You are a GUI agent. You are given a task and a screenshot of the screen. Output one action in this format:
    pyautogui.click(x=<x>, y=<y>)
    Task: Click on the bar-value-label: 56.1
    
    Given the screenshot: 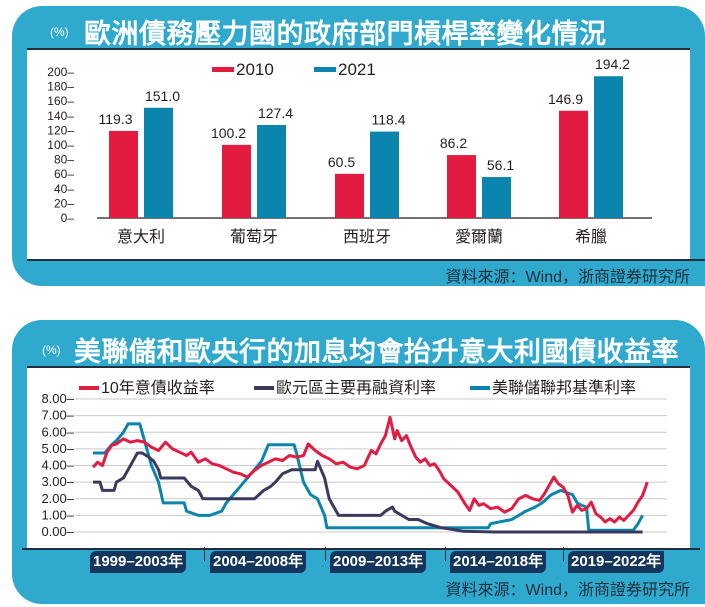 What is the action you would take?
    pyautogui.click(x=500, y=165)
    